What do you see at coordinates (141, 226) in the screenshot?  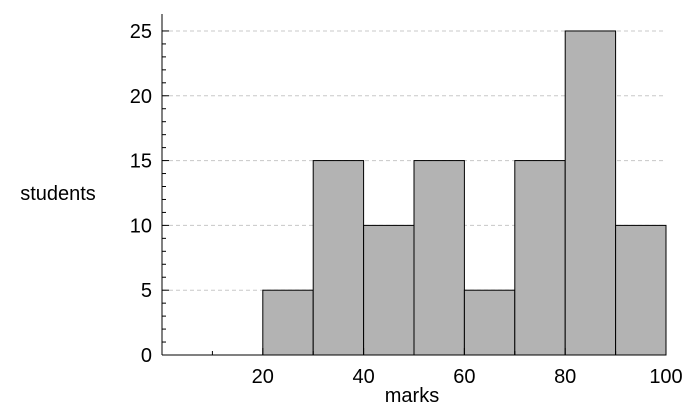 I see `y-tick-label-10: 10` at bounding box center [141, 226].